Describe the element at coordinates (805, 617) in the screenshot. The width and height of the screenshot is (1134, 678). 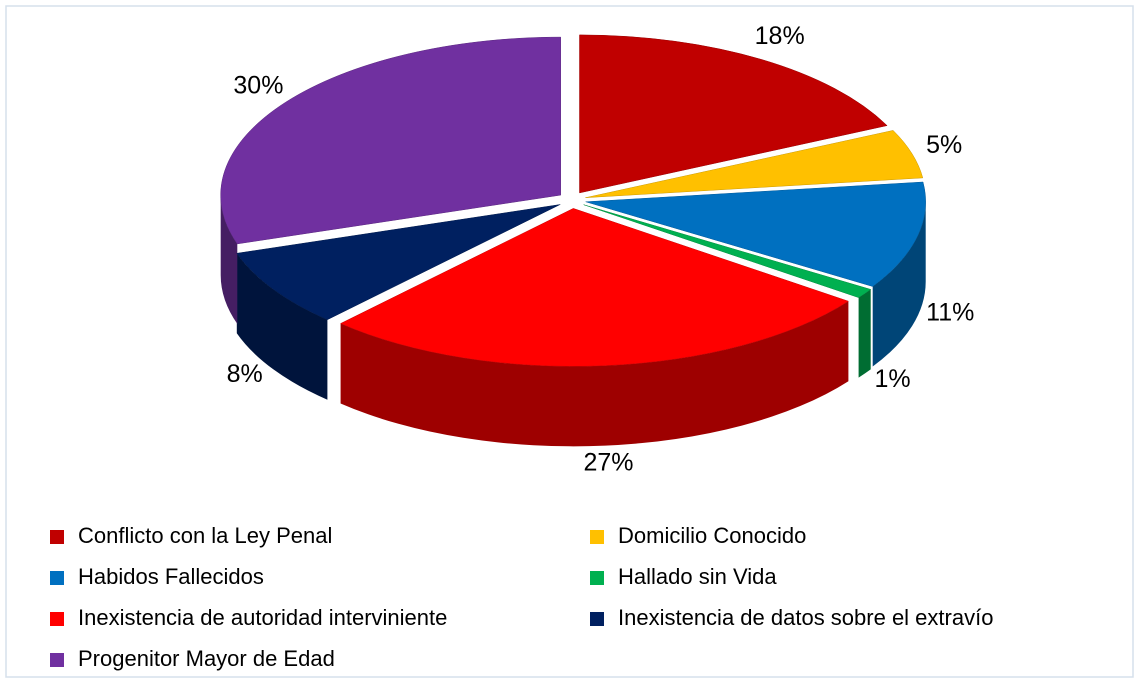
I see `legend-label: Inexistencia de datos sobre el extravío` at that location.